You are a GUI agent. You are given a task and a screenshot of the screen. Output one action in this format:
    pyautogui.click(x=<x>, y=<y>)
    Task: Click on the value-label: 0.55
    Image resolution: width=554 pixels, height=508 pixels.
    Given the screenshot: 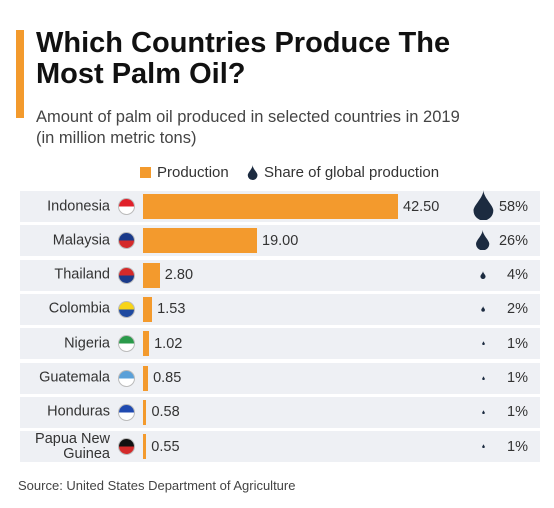 What is the action you would take?
    pyautogui.click(x=165, y=446)
    